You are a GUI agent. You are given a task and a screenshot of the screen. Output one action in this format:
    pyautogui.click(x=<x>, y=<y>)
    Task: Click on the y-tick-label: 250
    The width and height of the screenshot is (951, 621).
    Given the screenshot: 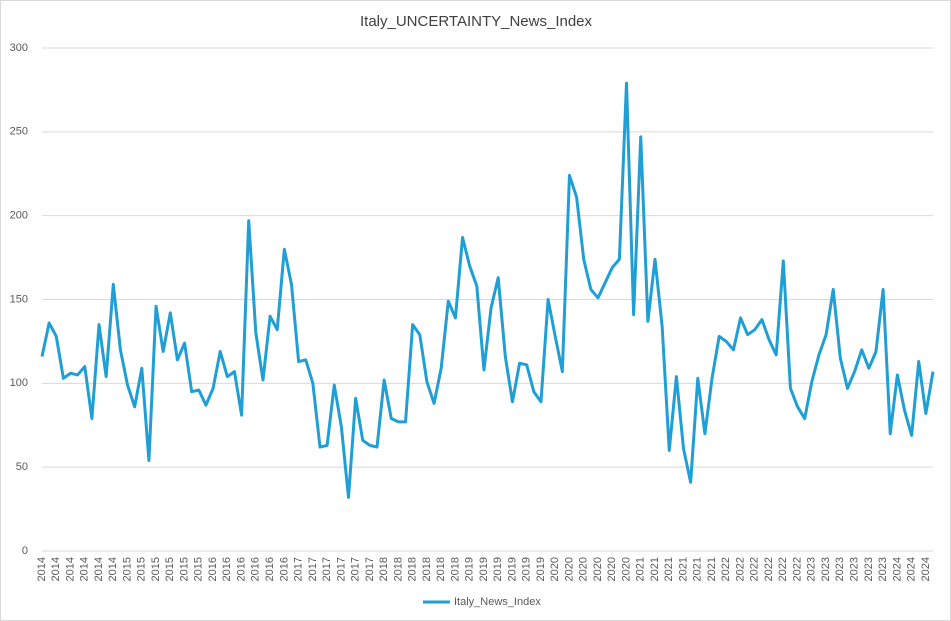 What is the action you would take?
    pyautogui.click(x=19, y=132)
    